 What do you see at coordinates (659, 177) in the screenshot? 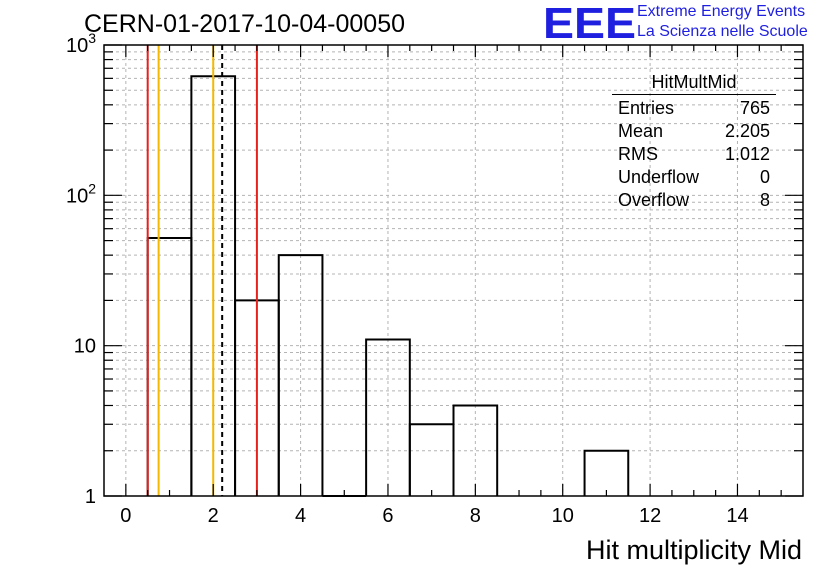
I see `stats-label: Underflow` at bounding box center [659, 177].